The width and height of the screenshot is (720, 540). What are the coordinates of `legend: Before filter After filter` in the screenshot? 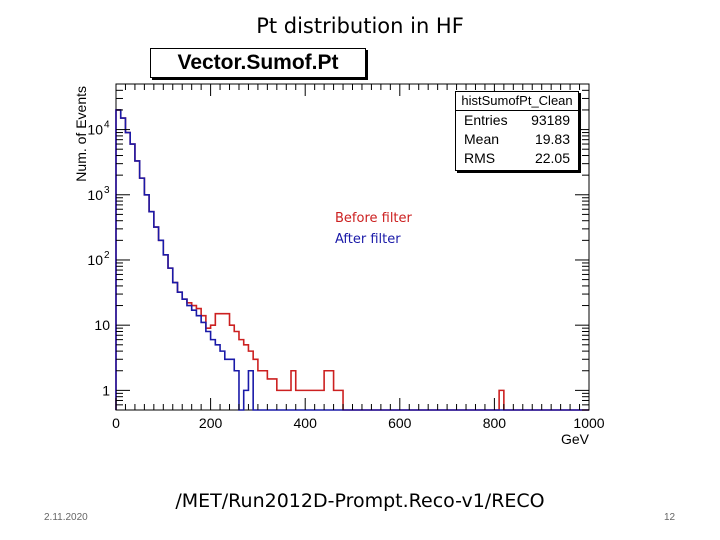 It's located at (373, 229).